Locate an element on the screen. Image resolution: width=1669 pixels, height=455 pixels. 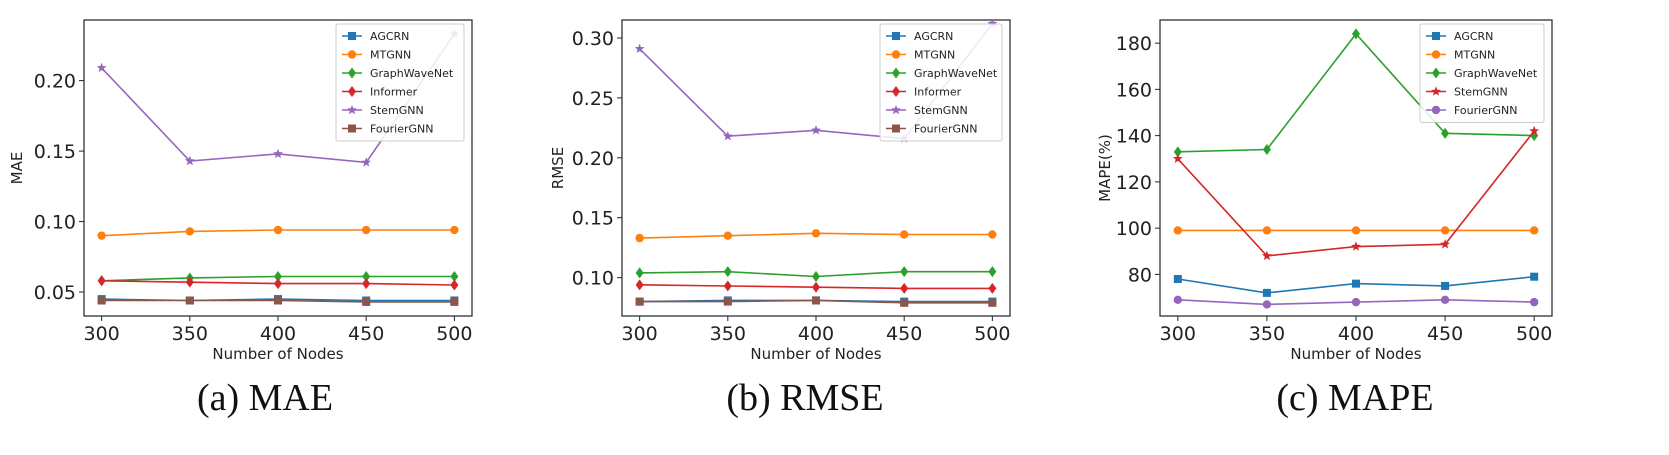
x-tick-label: 500 is located at coordinates (1534, 334).